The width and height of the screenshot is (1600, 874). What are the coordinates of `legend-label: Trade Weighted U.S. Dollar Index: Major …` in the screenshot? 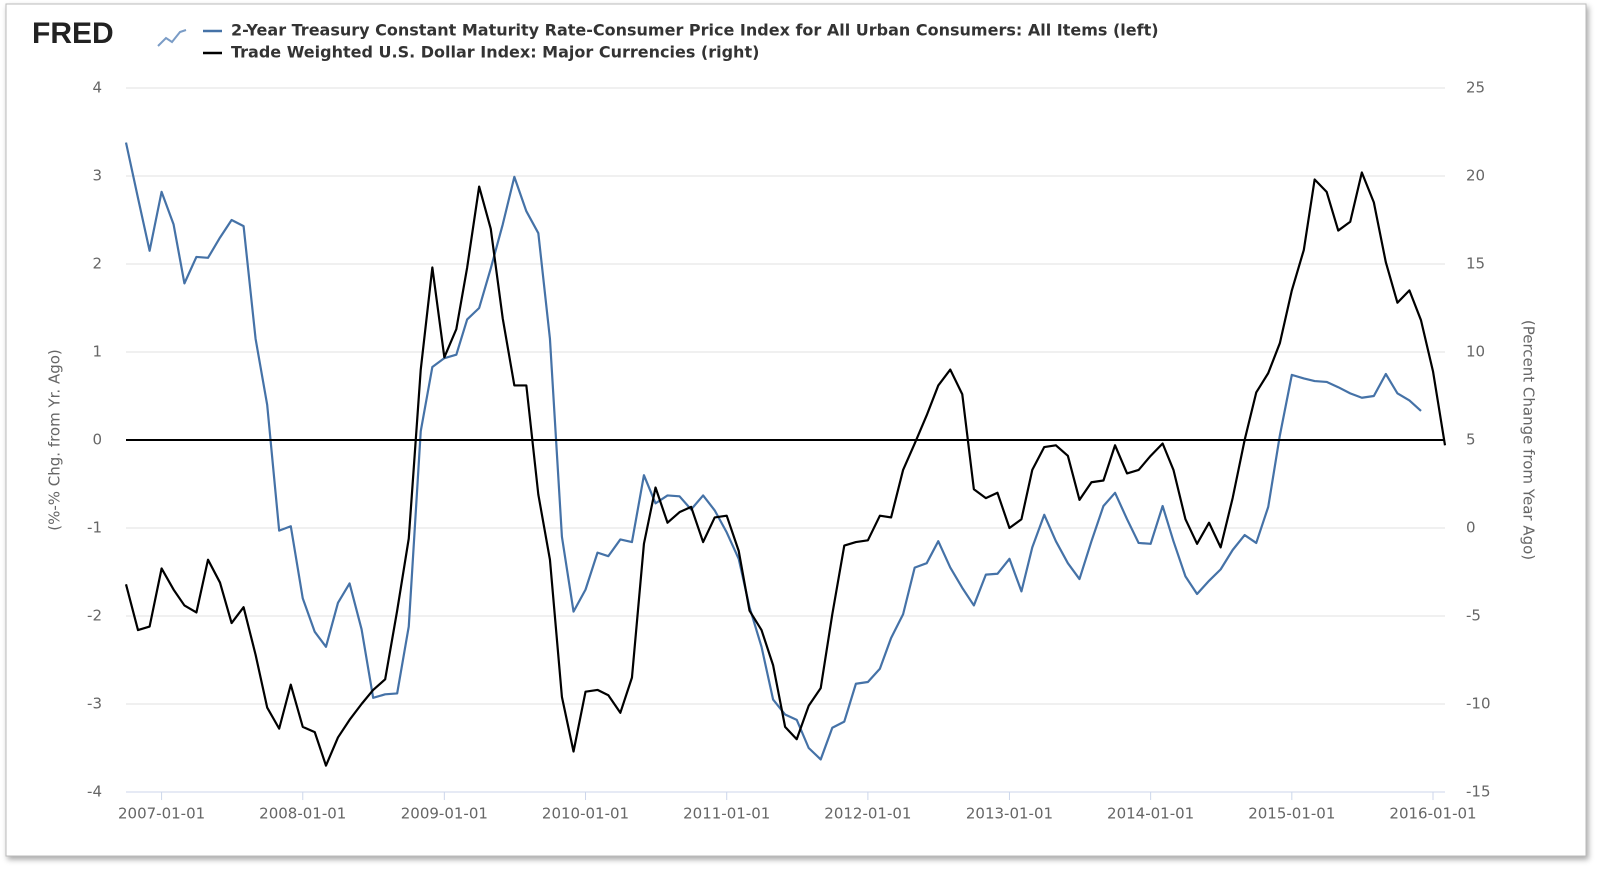 It's located at (495, 52).